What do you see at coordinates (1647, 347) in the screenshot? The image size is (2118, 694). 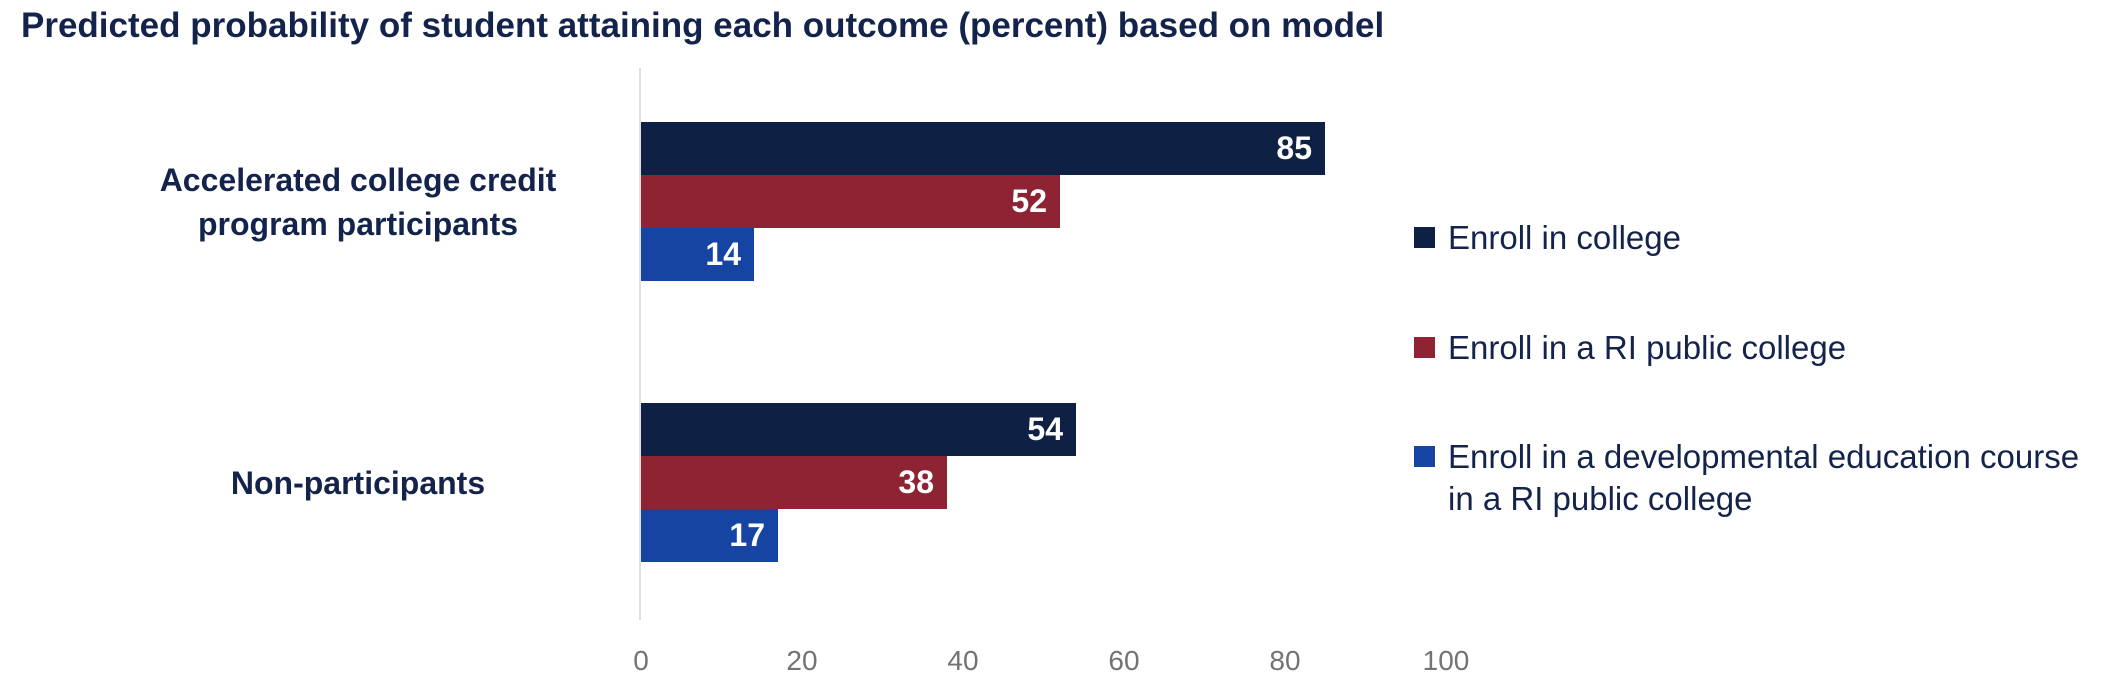 I see `legend-label: Enroll in a RI public college` at bounding box center [1647, 347].